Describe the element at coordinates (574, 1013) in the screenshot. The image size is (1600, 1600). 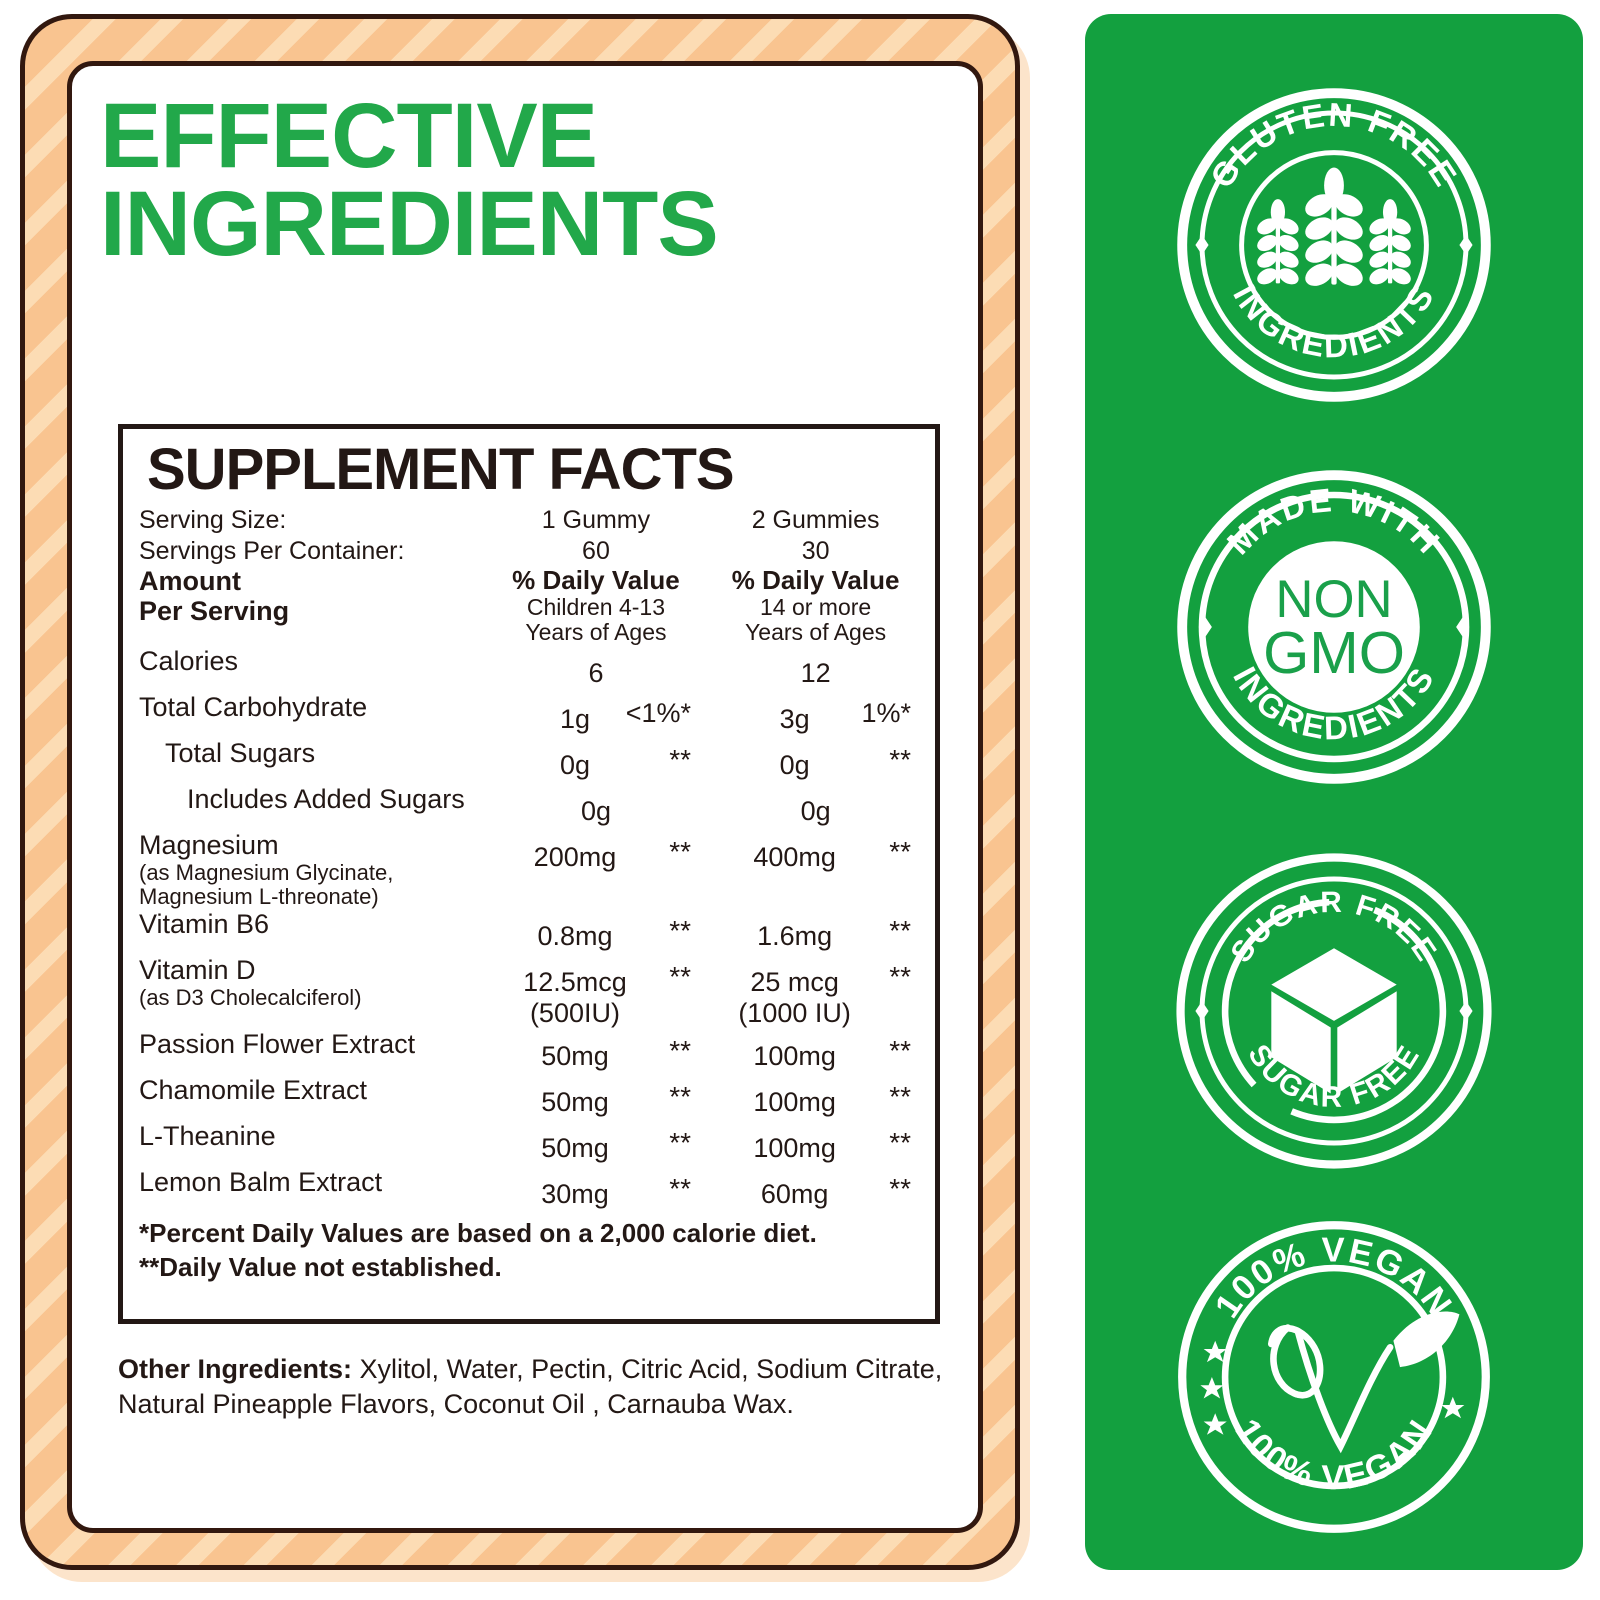
I see `amount-value-secondary: (500IU)` at that location.